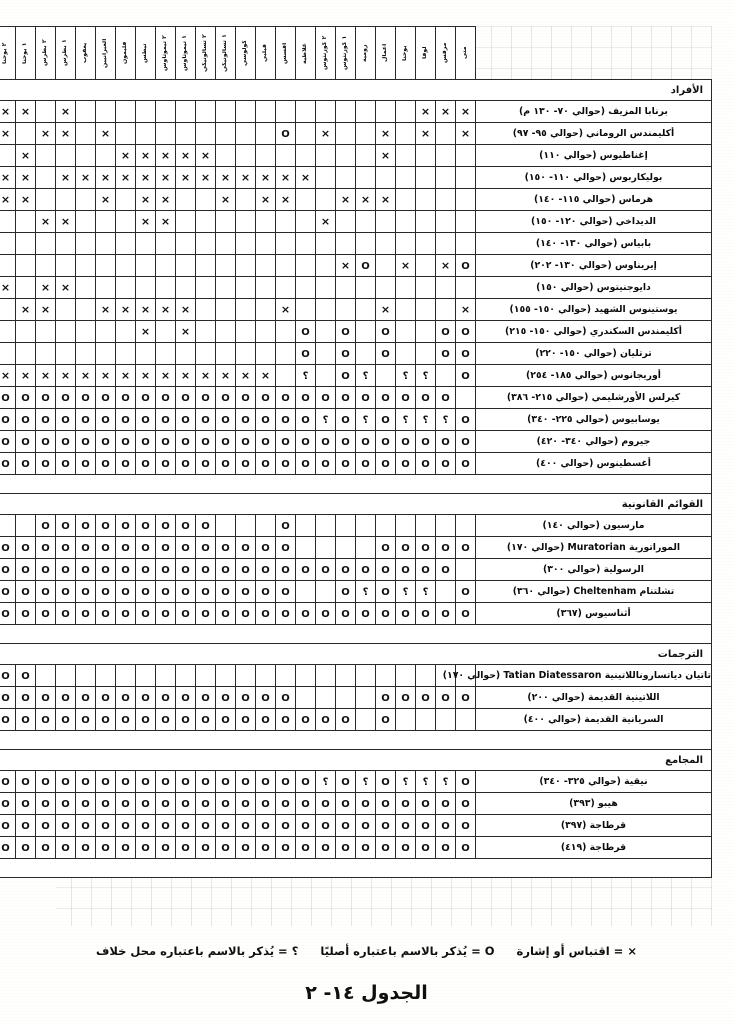 Image resolution: width=733 pixels, height=1024 pixels. I want to click on column-header-13: ١ تسالونيكي, so click(225, 53).